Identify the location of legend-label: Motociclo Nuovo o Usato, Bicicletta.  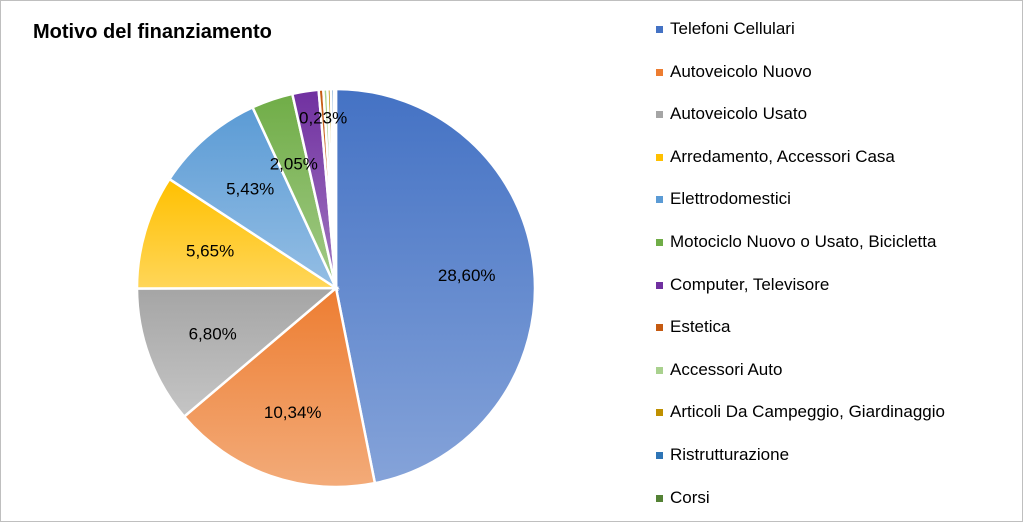
(803, 241).